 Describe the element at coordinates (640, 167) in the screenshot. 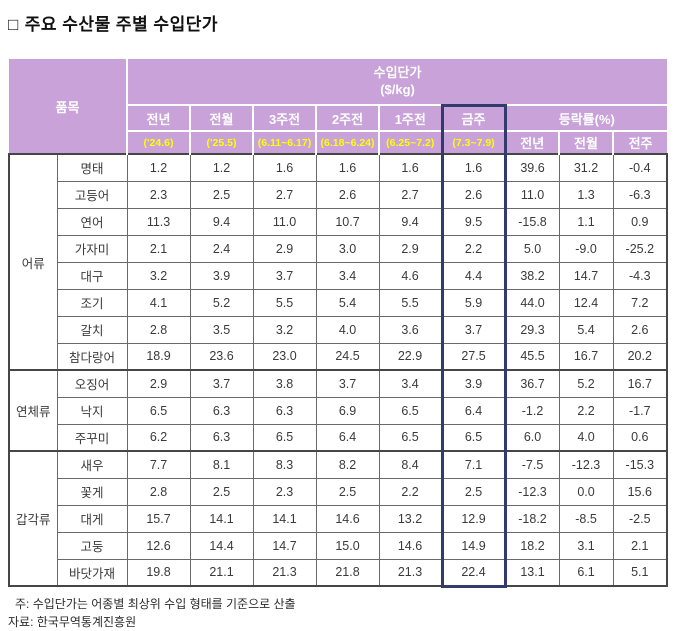

I see `value-cell: -0.4` at that location.